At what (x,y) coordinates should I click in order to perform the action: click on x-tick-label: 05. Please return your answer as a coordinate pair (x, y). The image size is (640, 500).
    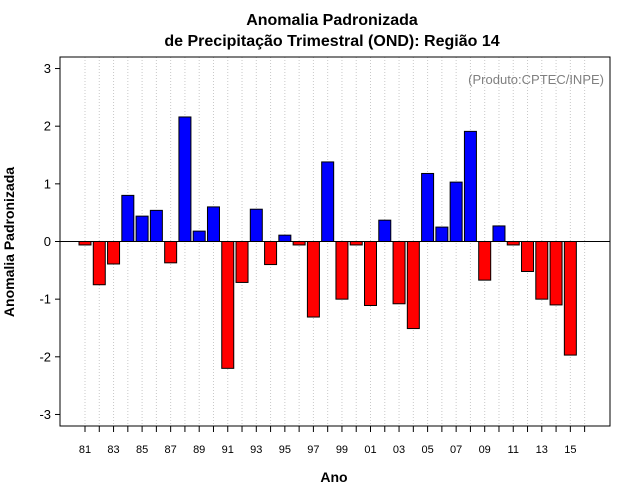
    Looking at the image, I should click on (427, 450).